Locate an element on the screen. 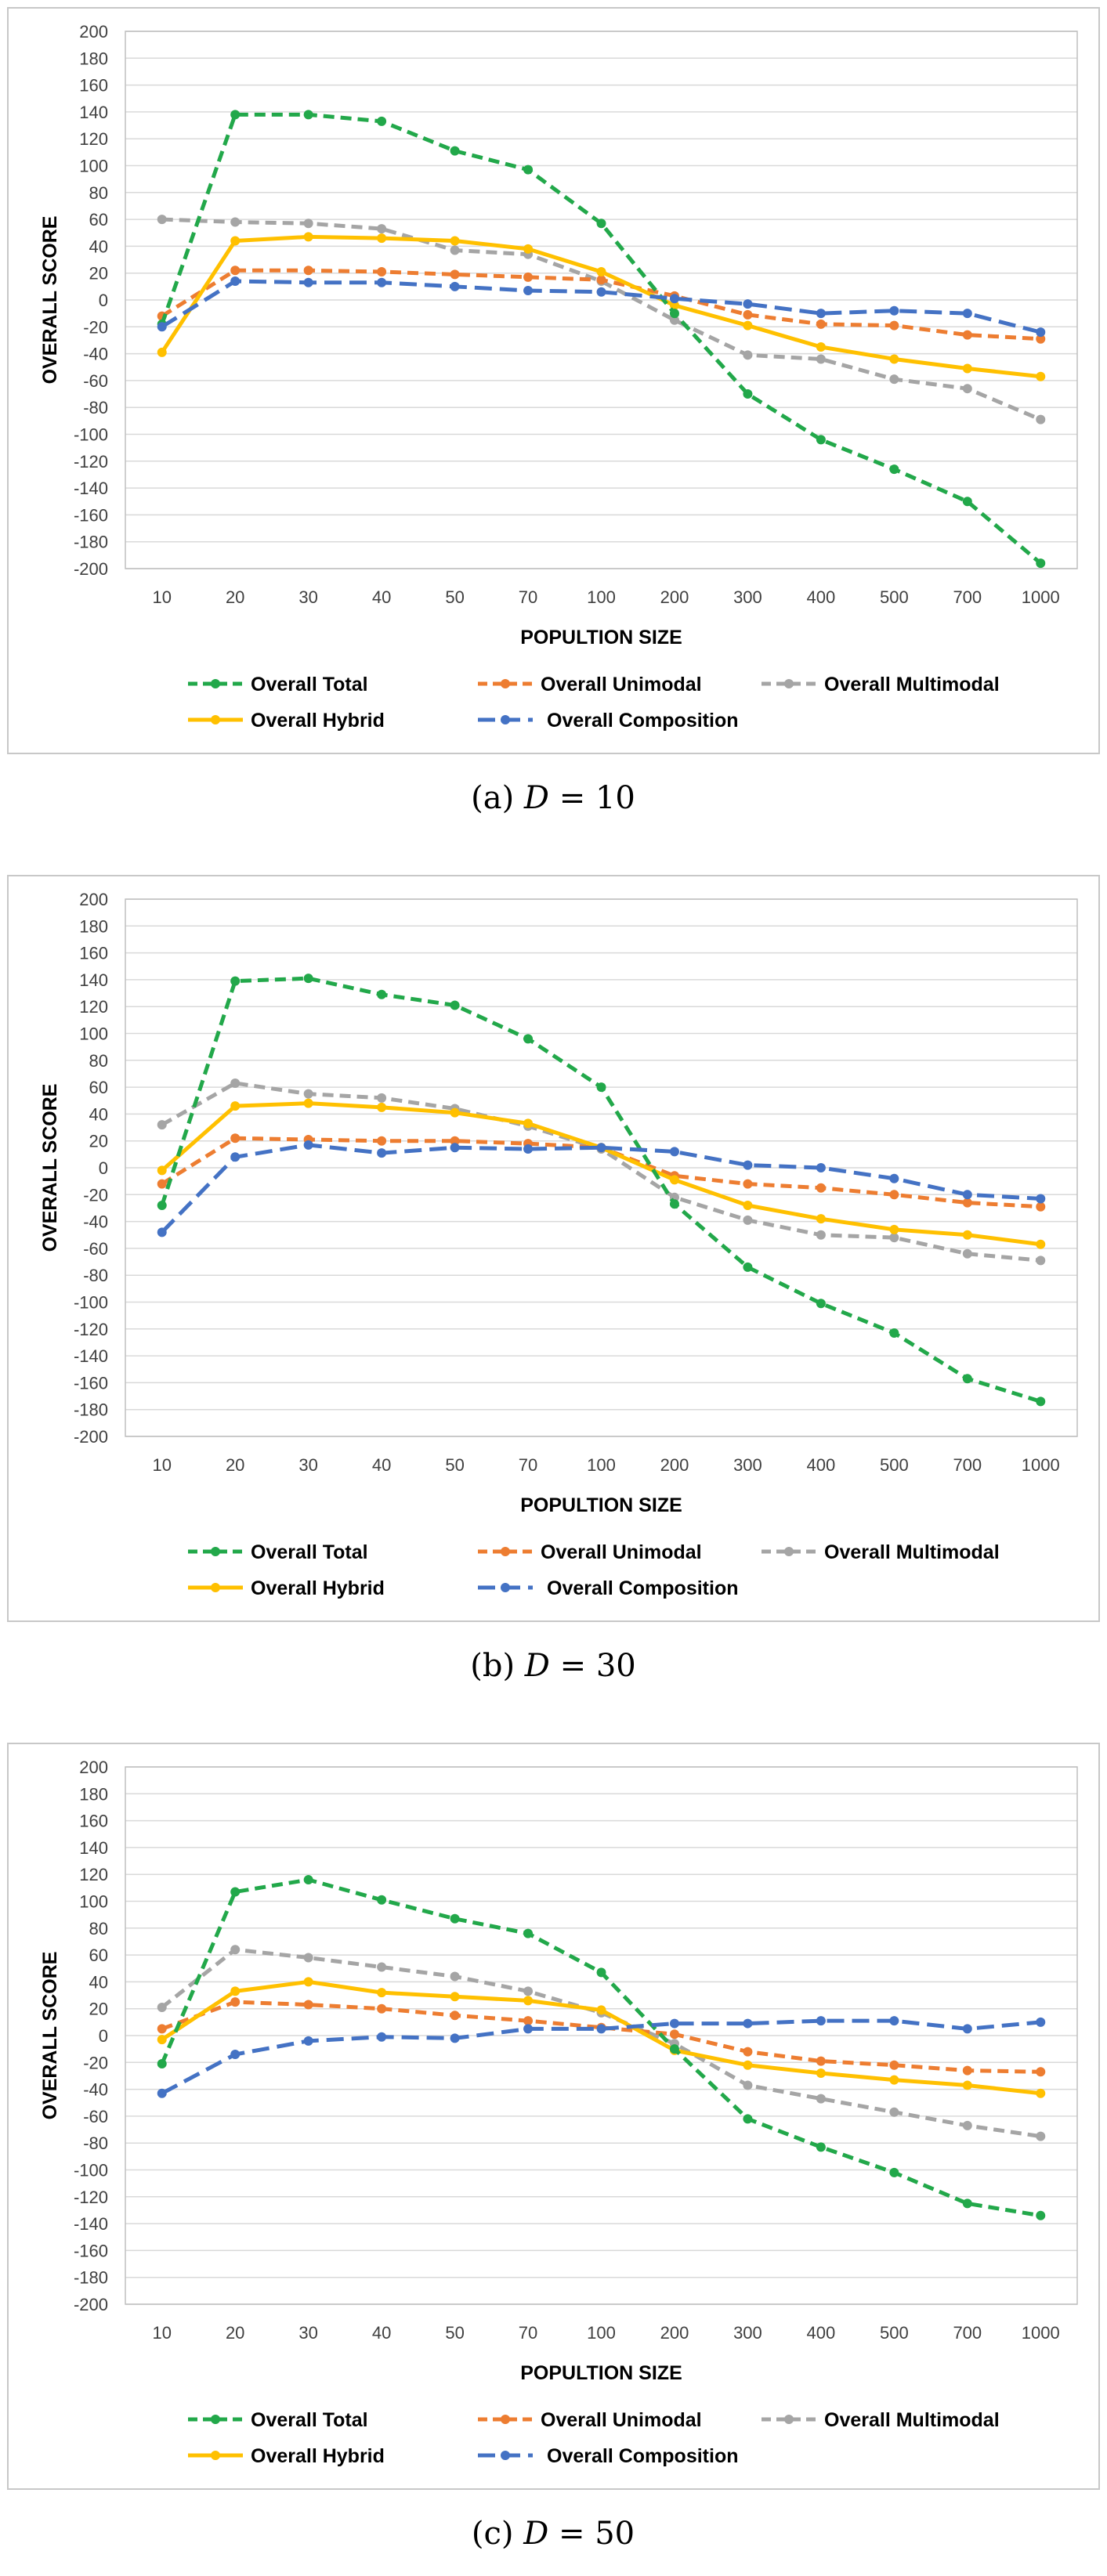 The width and height of the screenshot is (1107, 2576). y-tick-label: 200 is located at coordinates (93, 32).